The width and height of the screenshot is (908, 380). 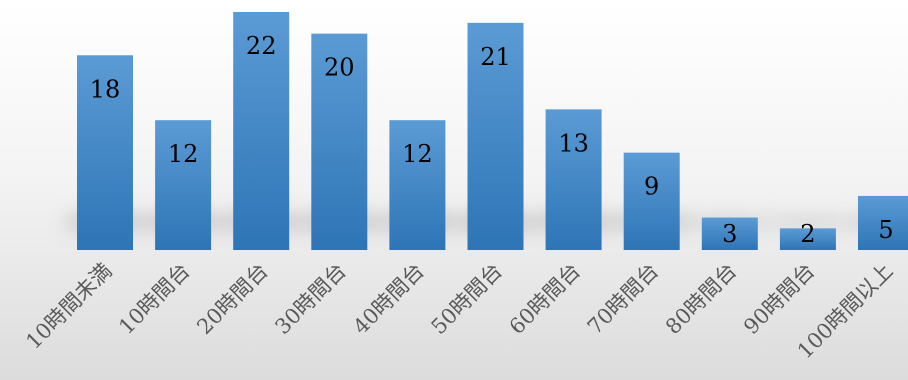 What do you see at coordinates (232, 299) in the screenshot?
I see `x-tick-label: 20時間台` at bounding box center [232, 299].